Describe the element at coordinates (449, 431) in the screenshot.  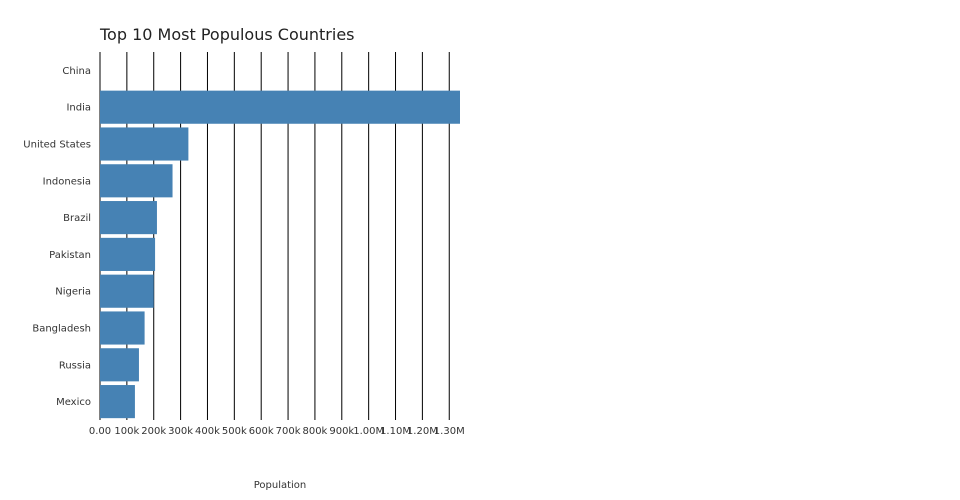
I see `x-tick-label: 1.30M` at that location.